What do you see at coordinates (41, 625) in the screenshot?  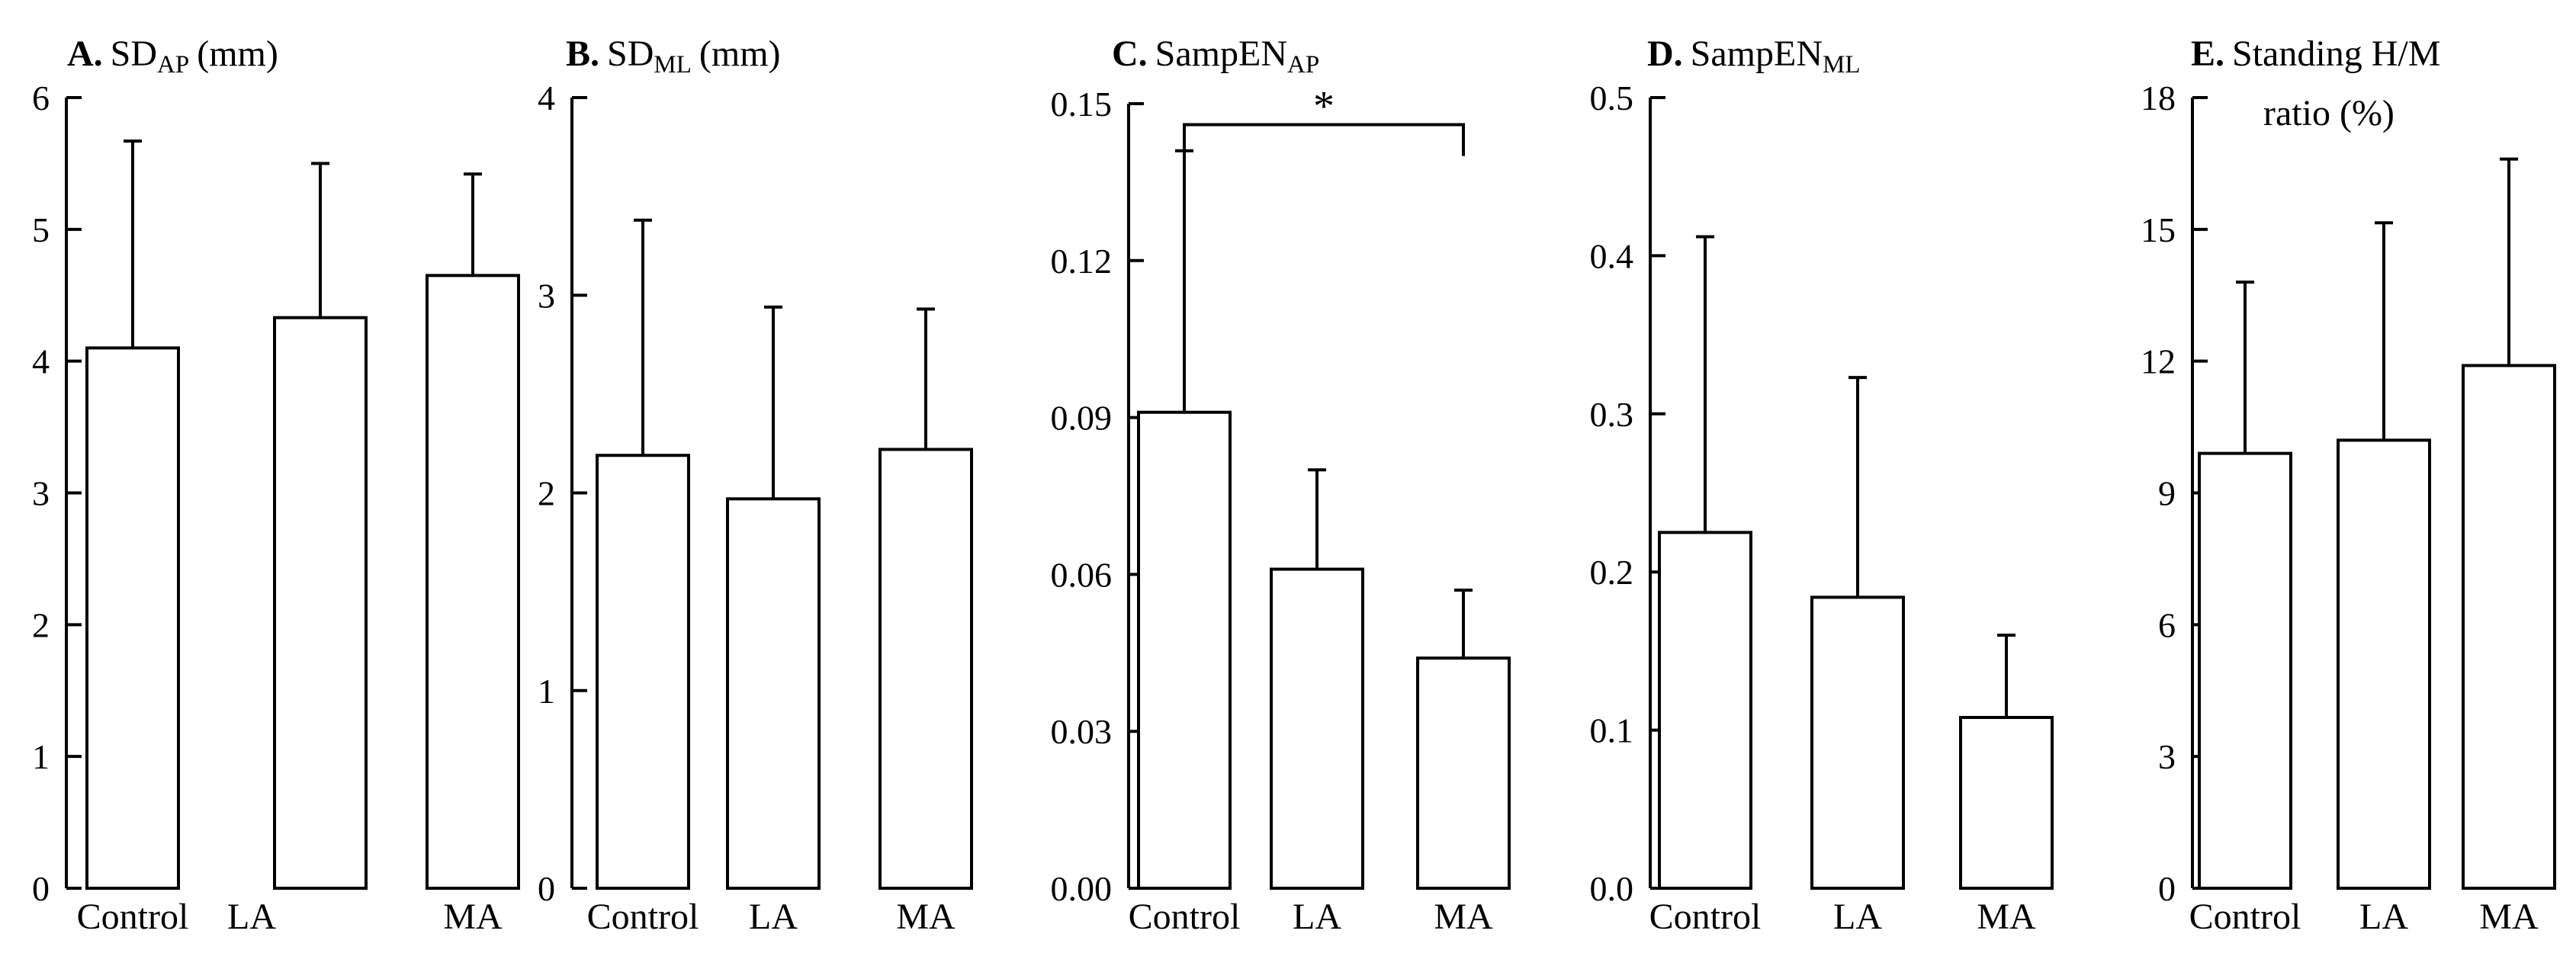 I see `panel-a-ytick-label: 2` at bounding box center [41, 625].